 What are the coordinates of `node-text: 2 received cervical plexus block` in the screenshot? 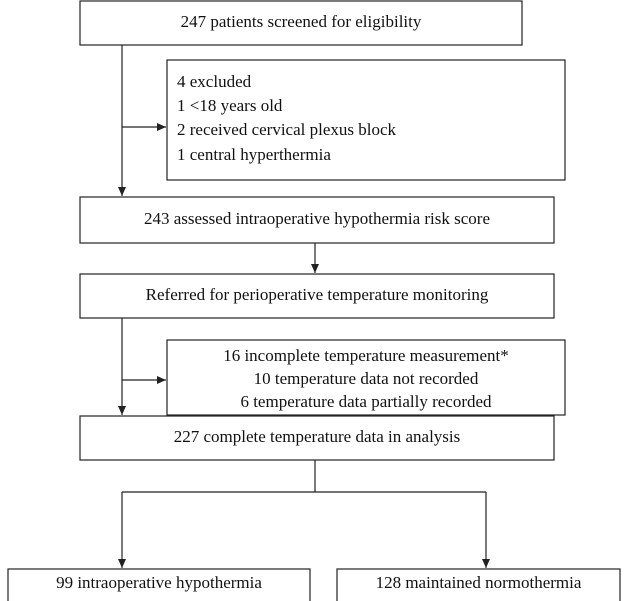 It's located at (287, 129).